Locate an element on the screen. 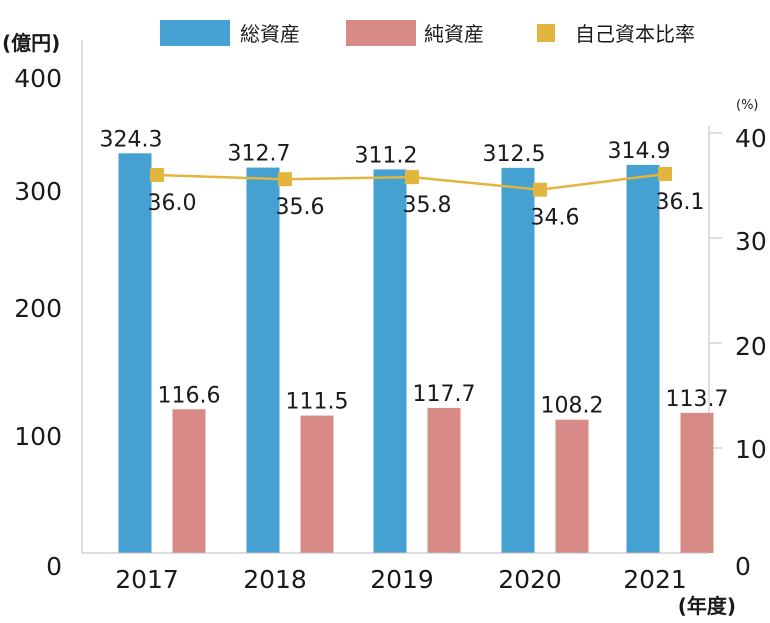 The width and height of the screenshot is (770, 623). x-tick-label: 2018 is located at coordinates (275, 579).